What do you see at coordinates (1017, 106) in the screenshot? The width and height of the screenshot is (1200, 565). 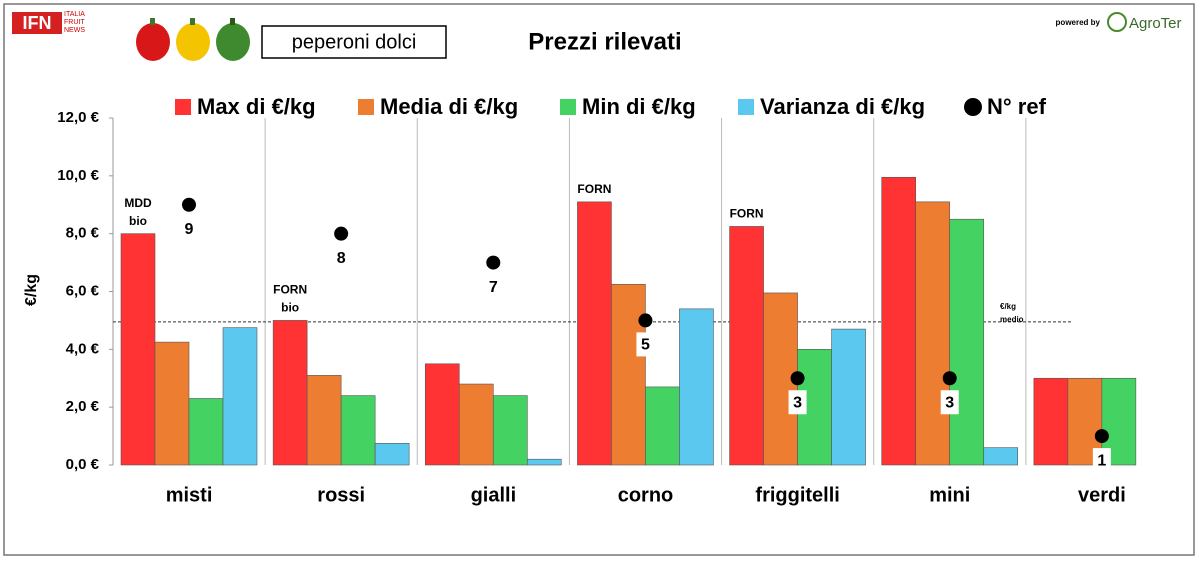 I see `legend-label: N° ref` at bounding box center [1017, 106].